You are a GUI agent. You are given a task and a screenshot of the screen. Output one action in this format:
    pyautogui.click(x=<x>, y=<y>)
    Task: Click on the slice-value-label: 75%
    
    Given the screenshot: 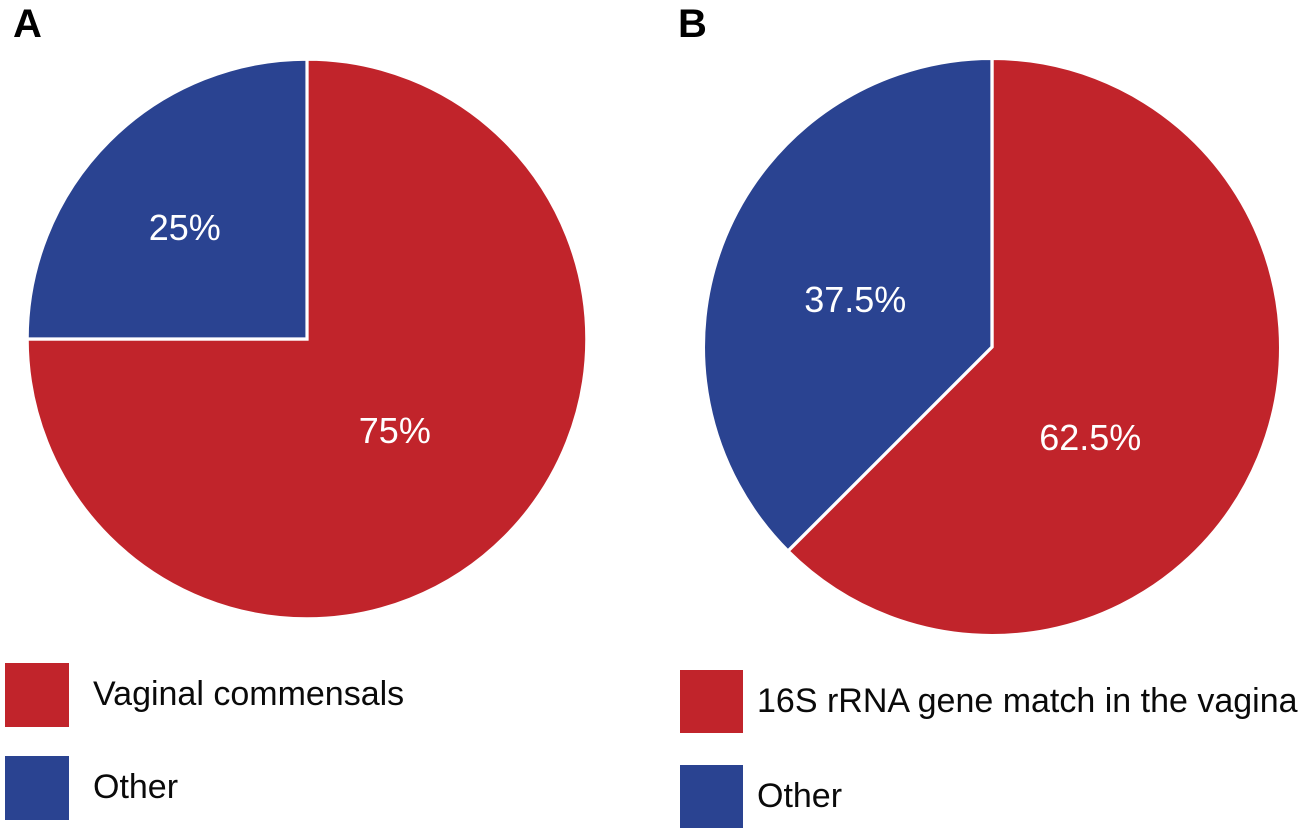 What is the action you would take?
    pyautogui.click(x=394, y=430)
    